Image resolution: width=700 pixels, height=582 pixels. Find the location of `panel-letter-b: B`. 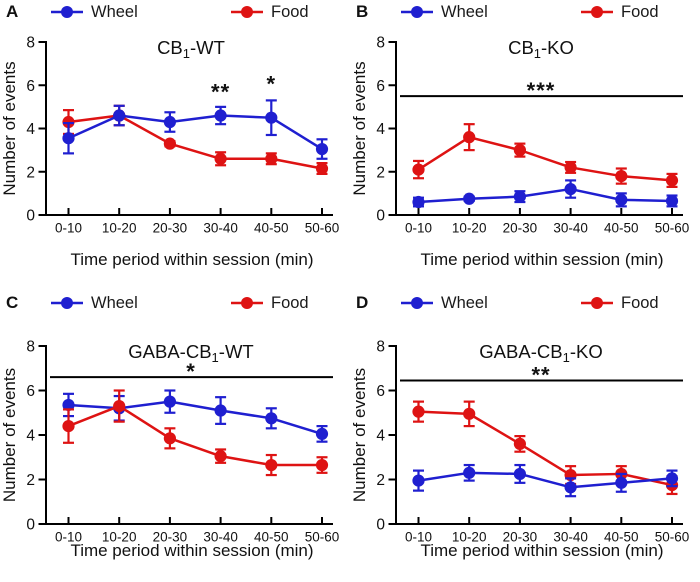

panel-letter-b: B is located at coordinates (362, 11).